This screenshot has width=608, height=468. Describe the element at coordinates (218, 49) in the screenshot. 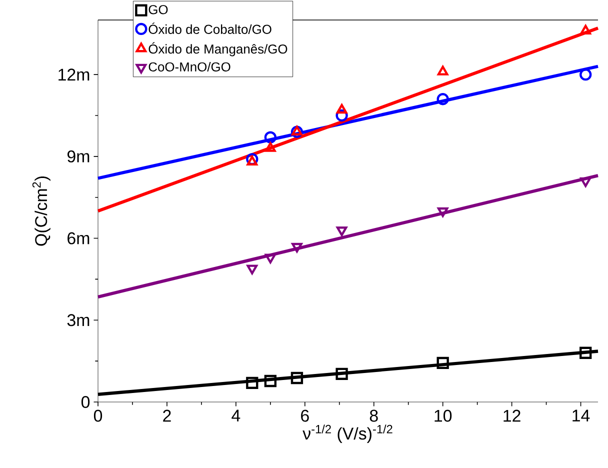

I see `legend-label: Óxido de Manganês/GO` at that location.